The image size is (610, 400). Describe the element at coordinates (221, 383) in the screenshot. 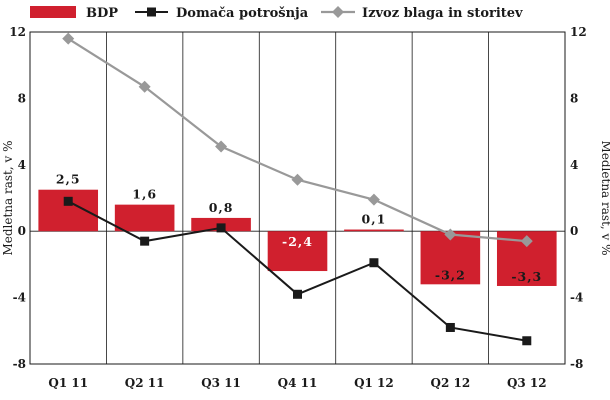

I see `x-tick-label: Q3 11` at that location.